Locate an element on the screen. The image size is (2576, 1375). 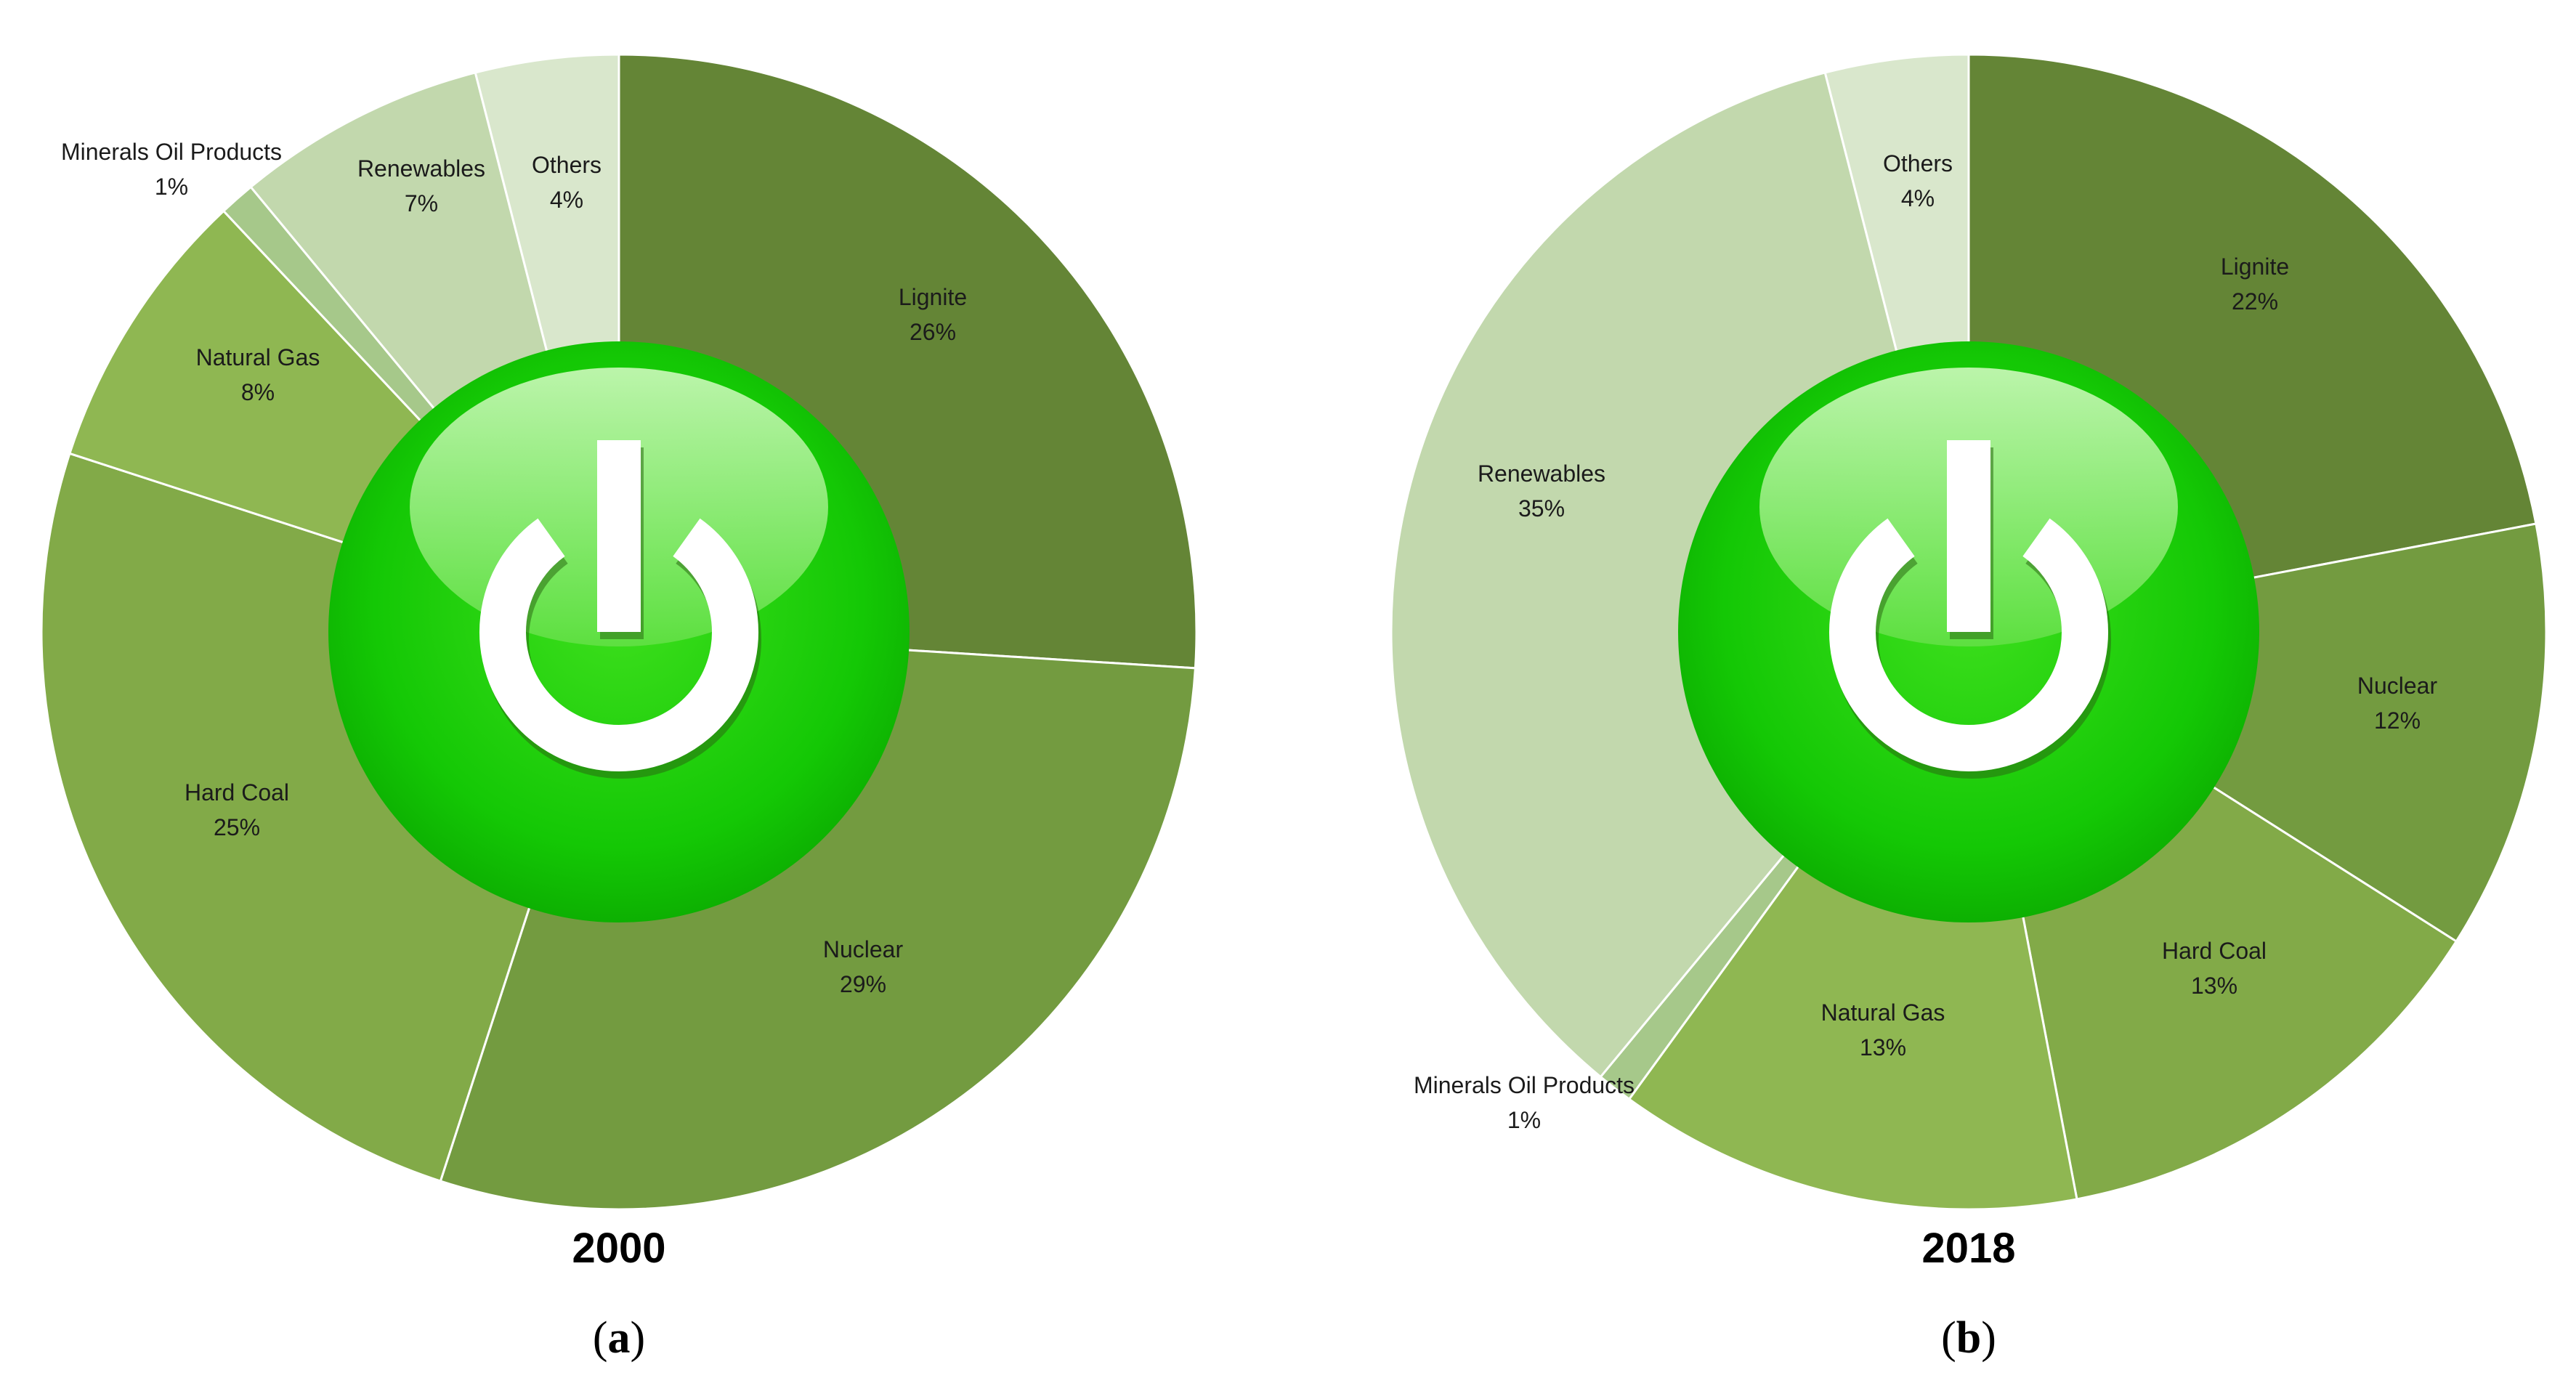
slice-label-nuclear: Nuclear 12% is located at coordinates (2397, 703).